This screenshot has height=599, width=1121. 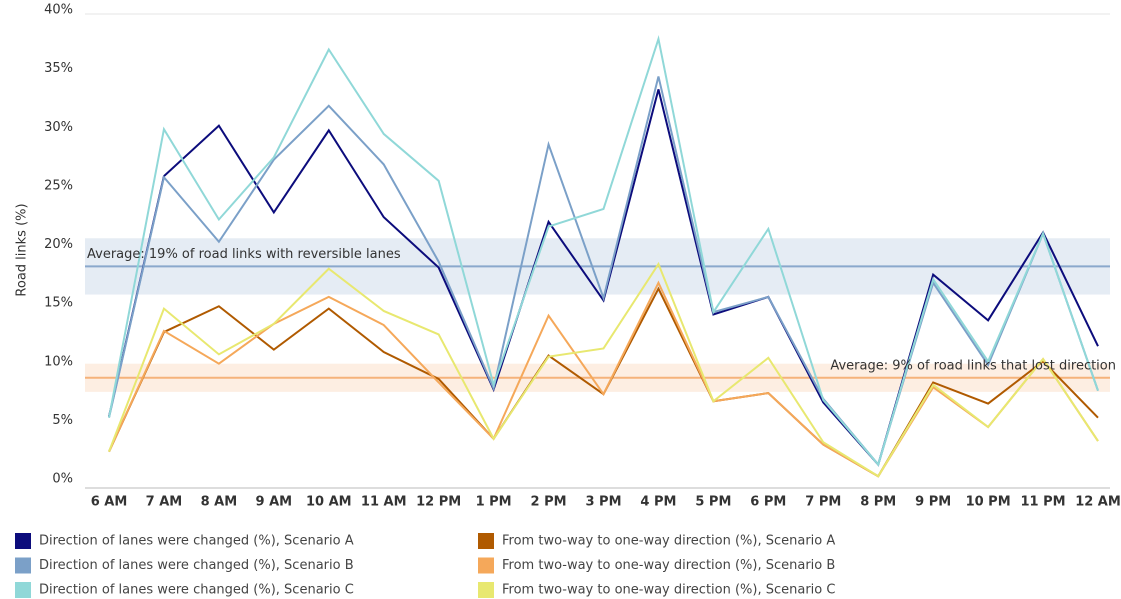 What do you see at coordinates (58, 10) in the screenshot?
I see `y-tick-label: 40%` at bounding box center [58, 10].